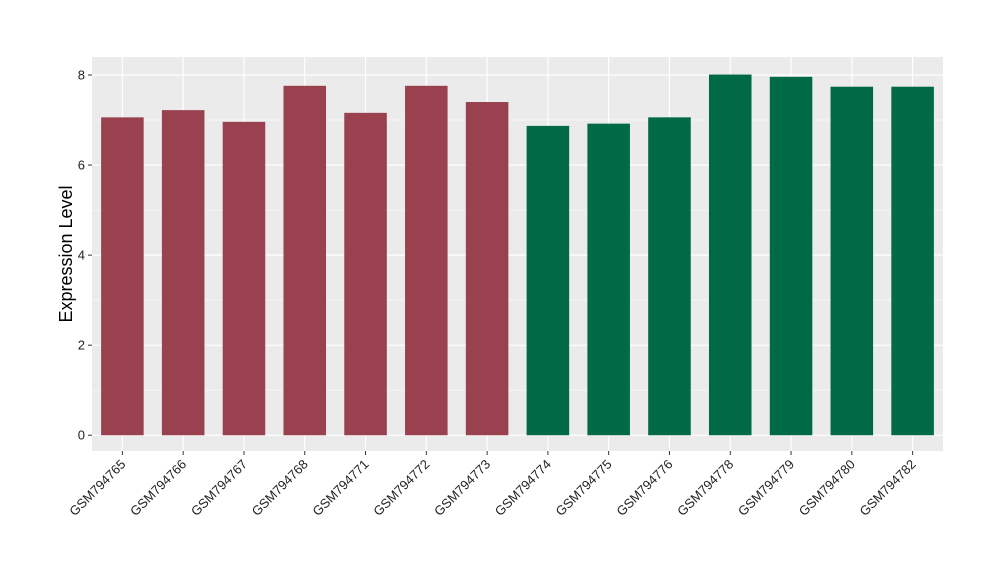 This screenshot has height=580, width=1000. I want to click on bar-gsm794772, so click(426, 260).